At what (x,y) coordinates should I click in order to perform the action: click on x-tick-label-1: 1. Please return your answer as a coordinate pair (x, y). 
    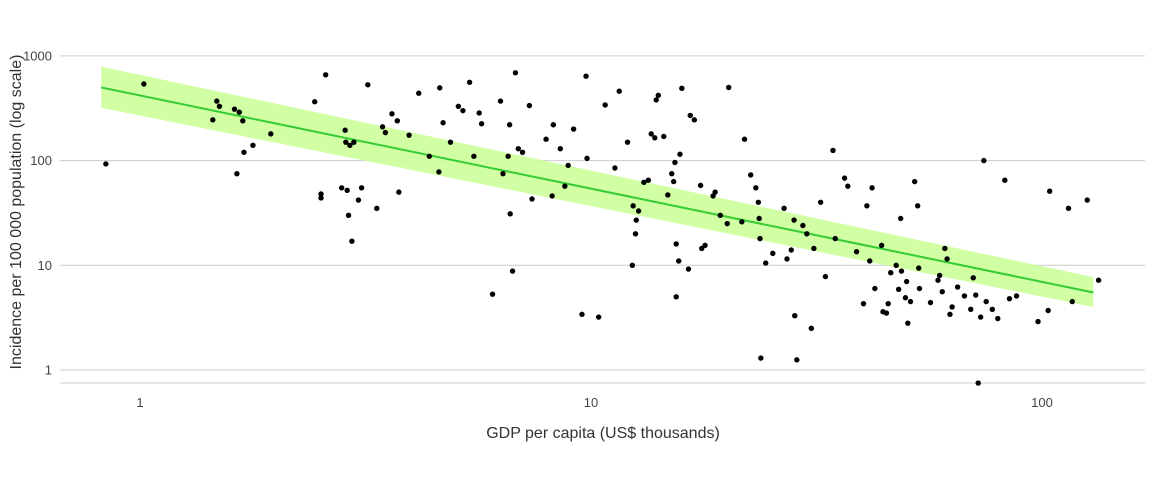
    Looking at the image, I should click on (139, 402).